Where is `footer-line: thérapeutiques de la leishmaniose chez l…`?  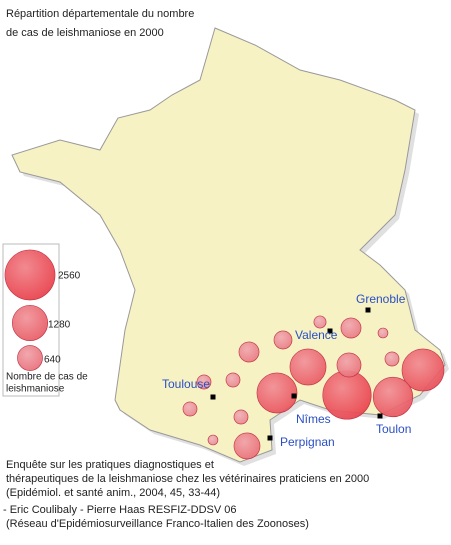 footer-line: thérapeutiques de la leishmaniose chez l… is located at coordinates (187, 479).